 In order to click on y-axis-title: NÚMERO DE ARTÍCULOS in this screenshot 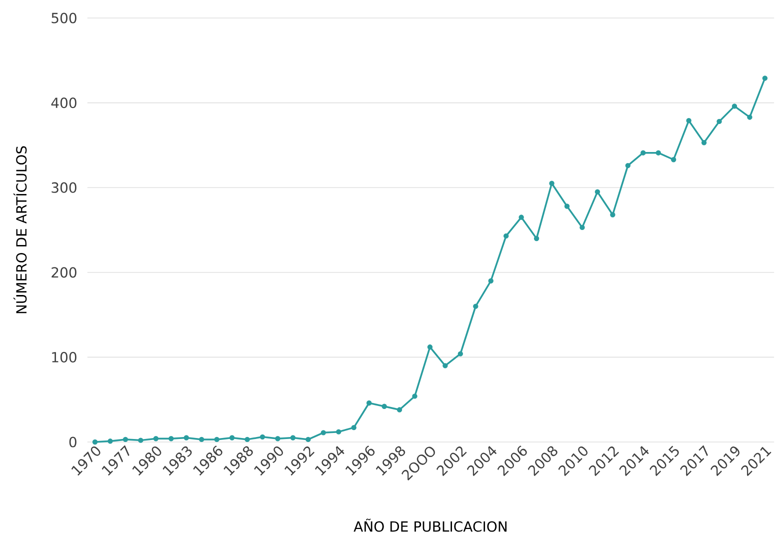, I will do `click(20, 230)`.